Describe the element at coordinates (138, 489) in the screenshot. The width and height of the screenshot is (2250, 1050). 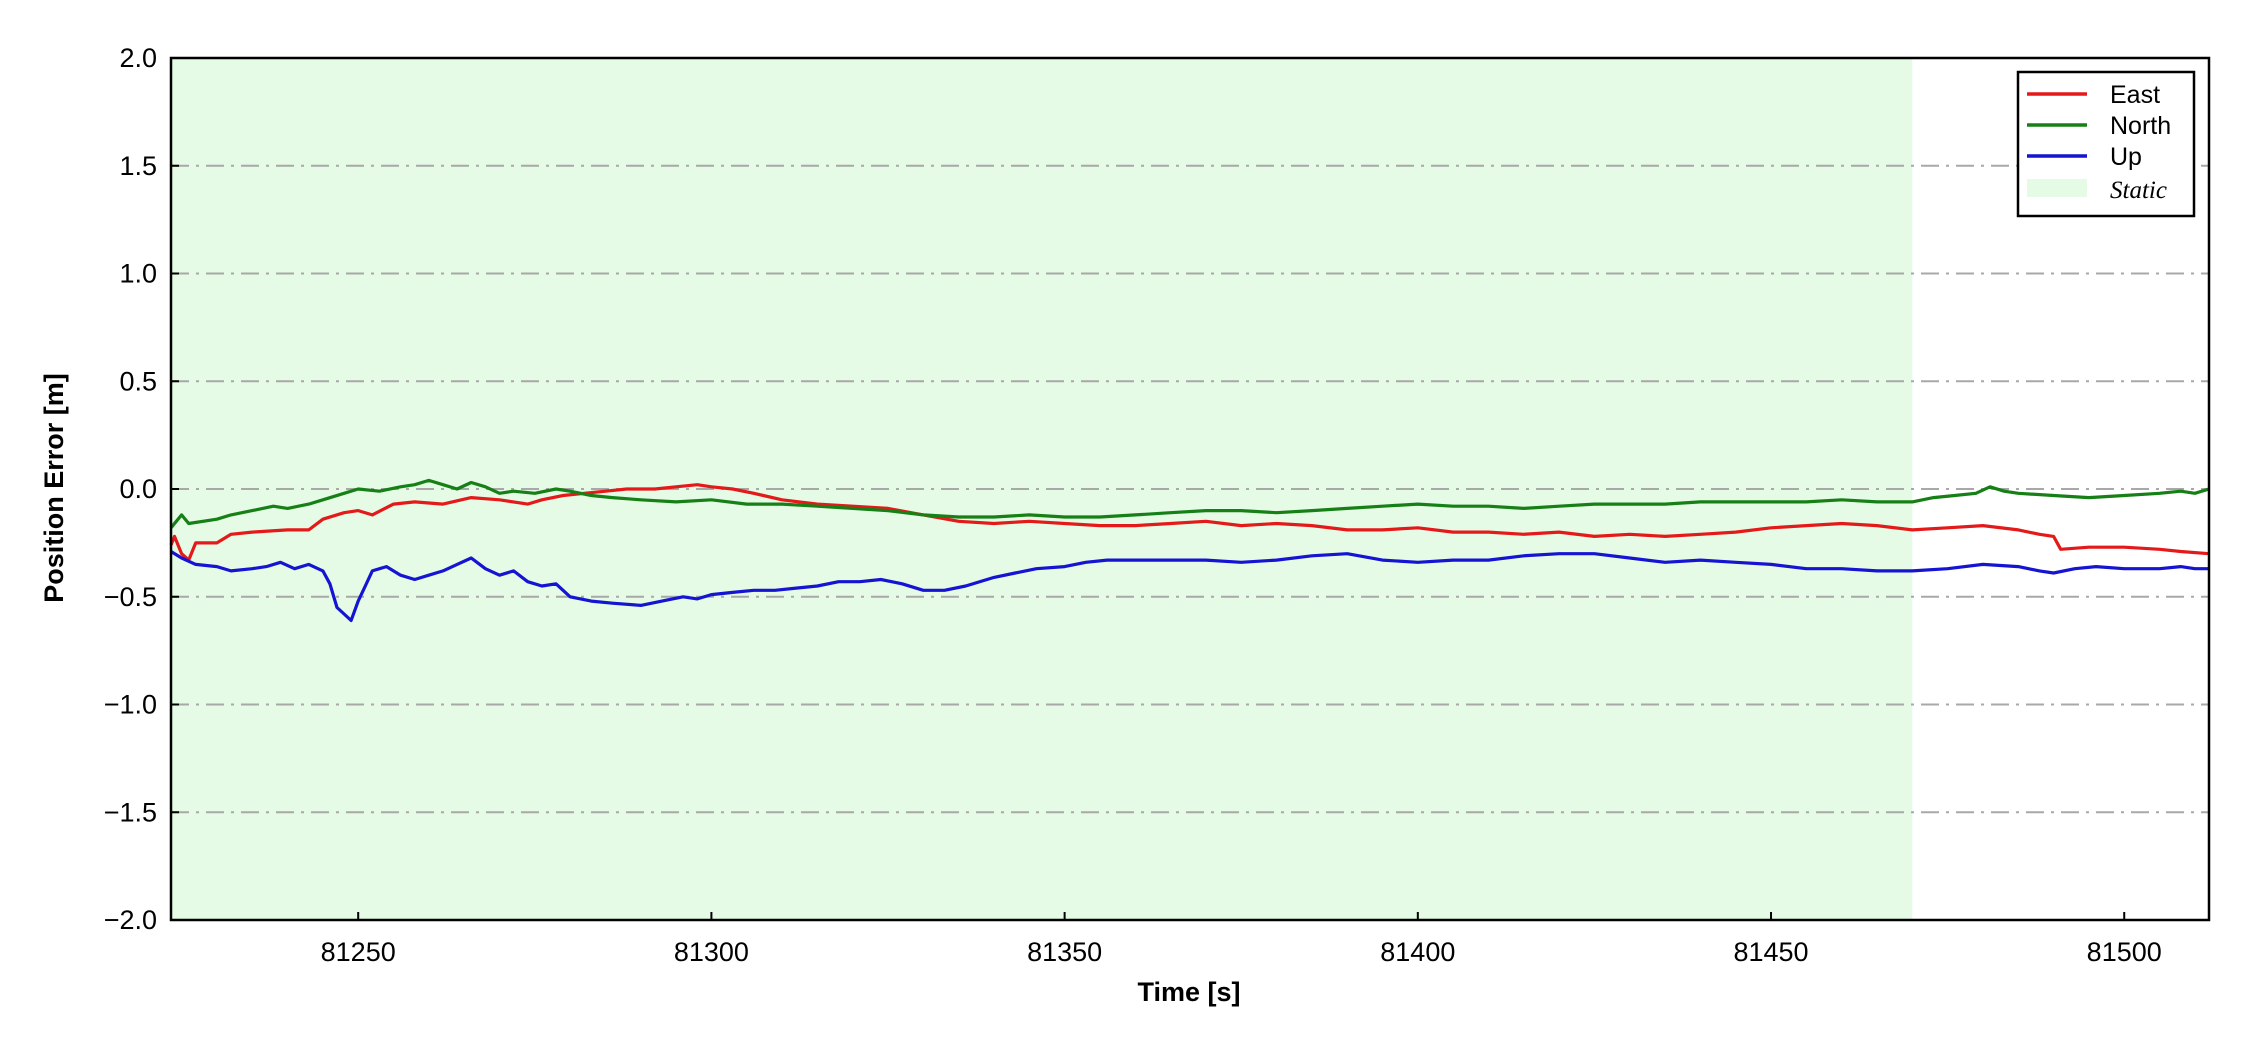
I see `y-tick-label: 0.0` at that location.